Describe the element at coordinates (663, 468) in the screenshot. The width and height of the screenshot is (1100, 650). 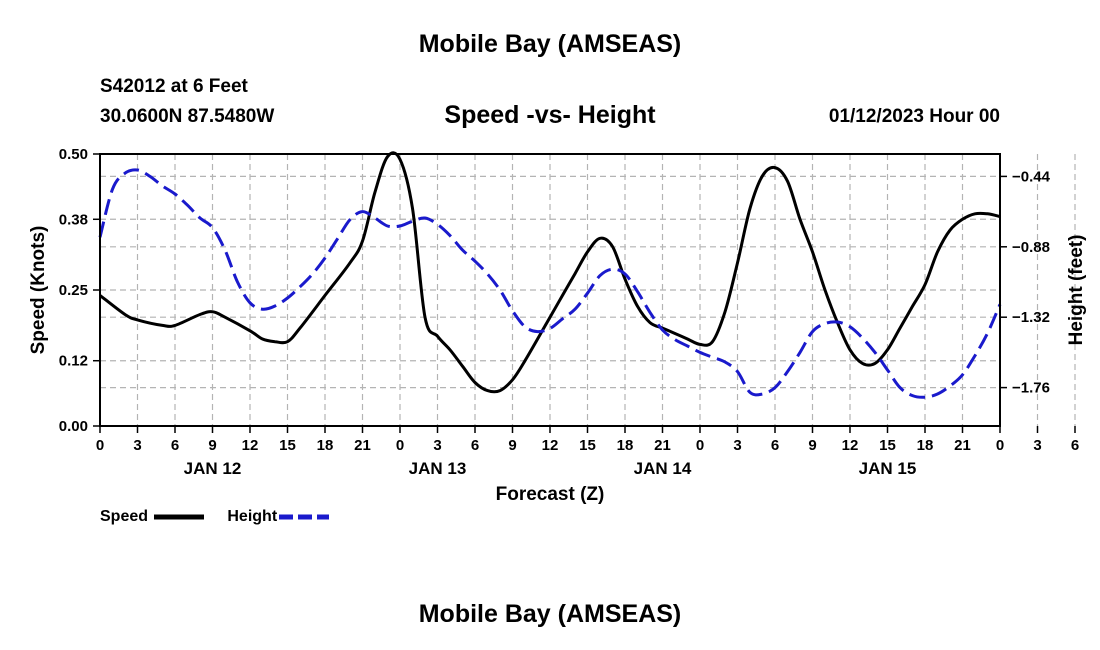
I see `x-day-label: JAN 14` at that location.